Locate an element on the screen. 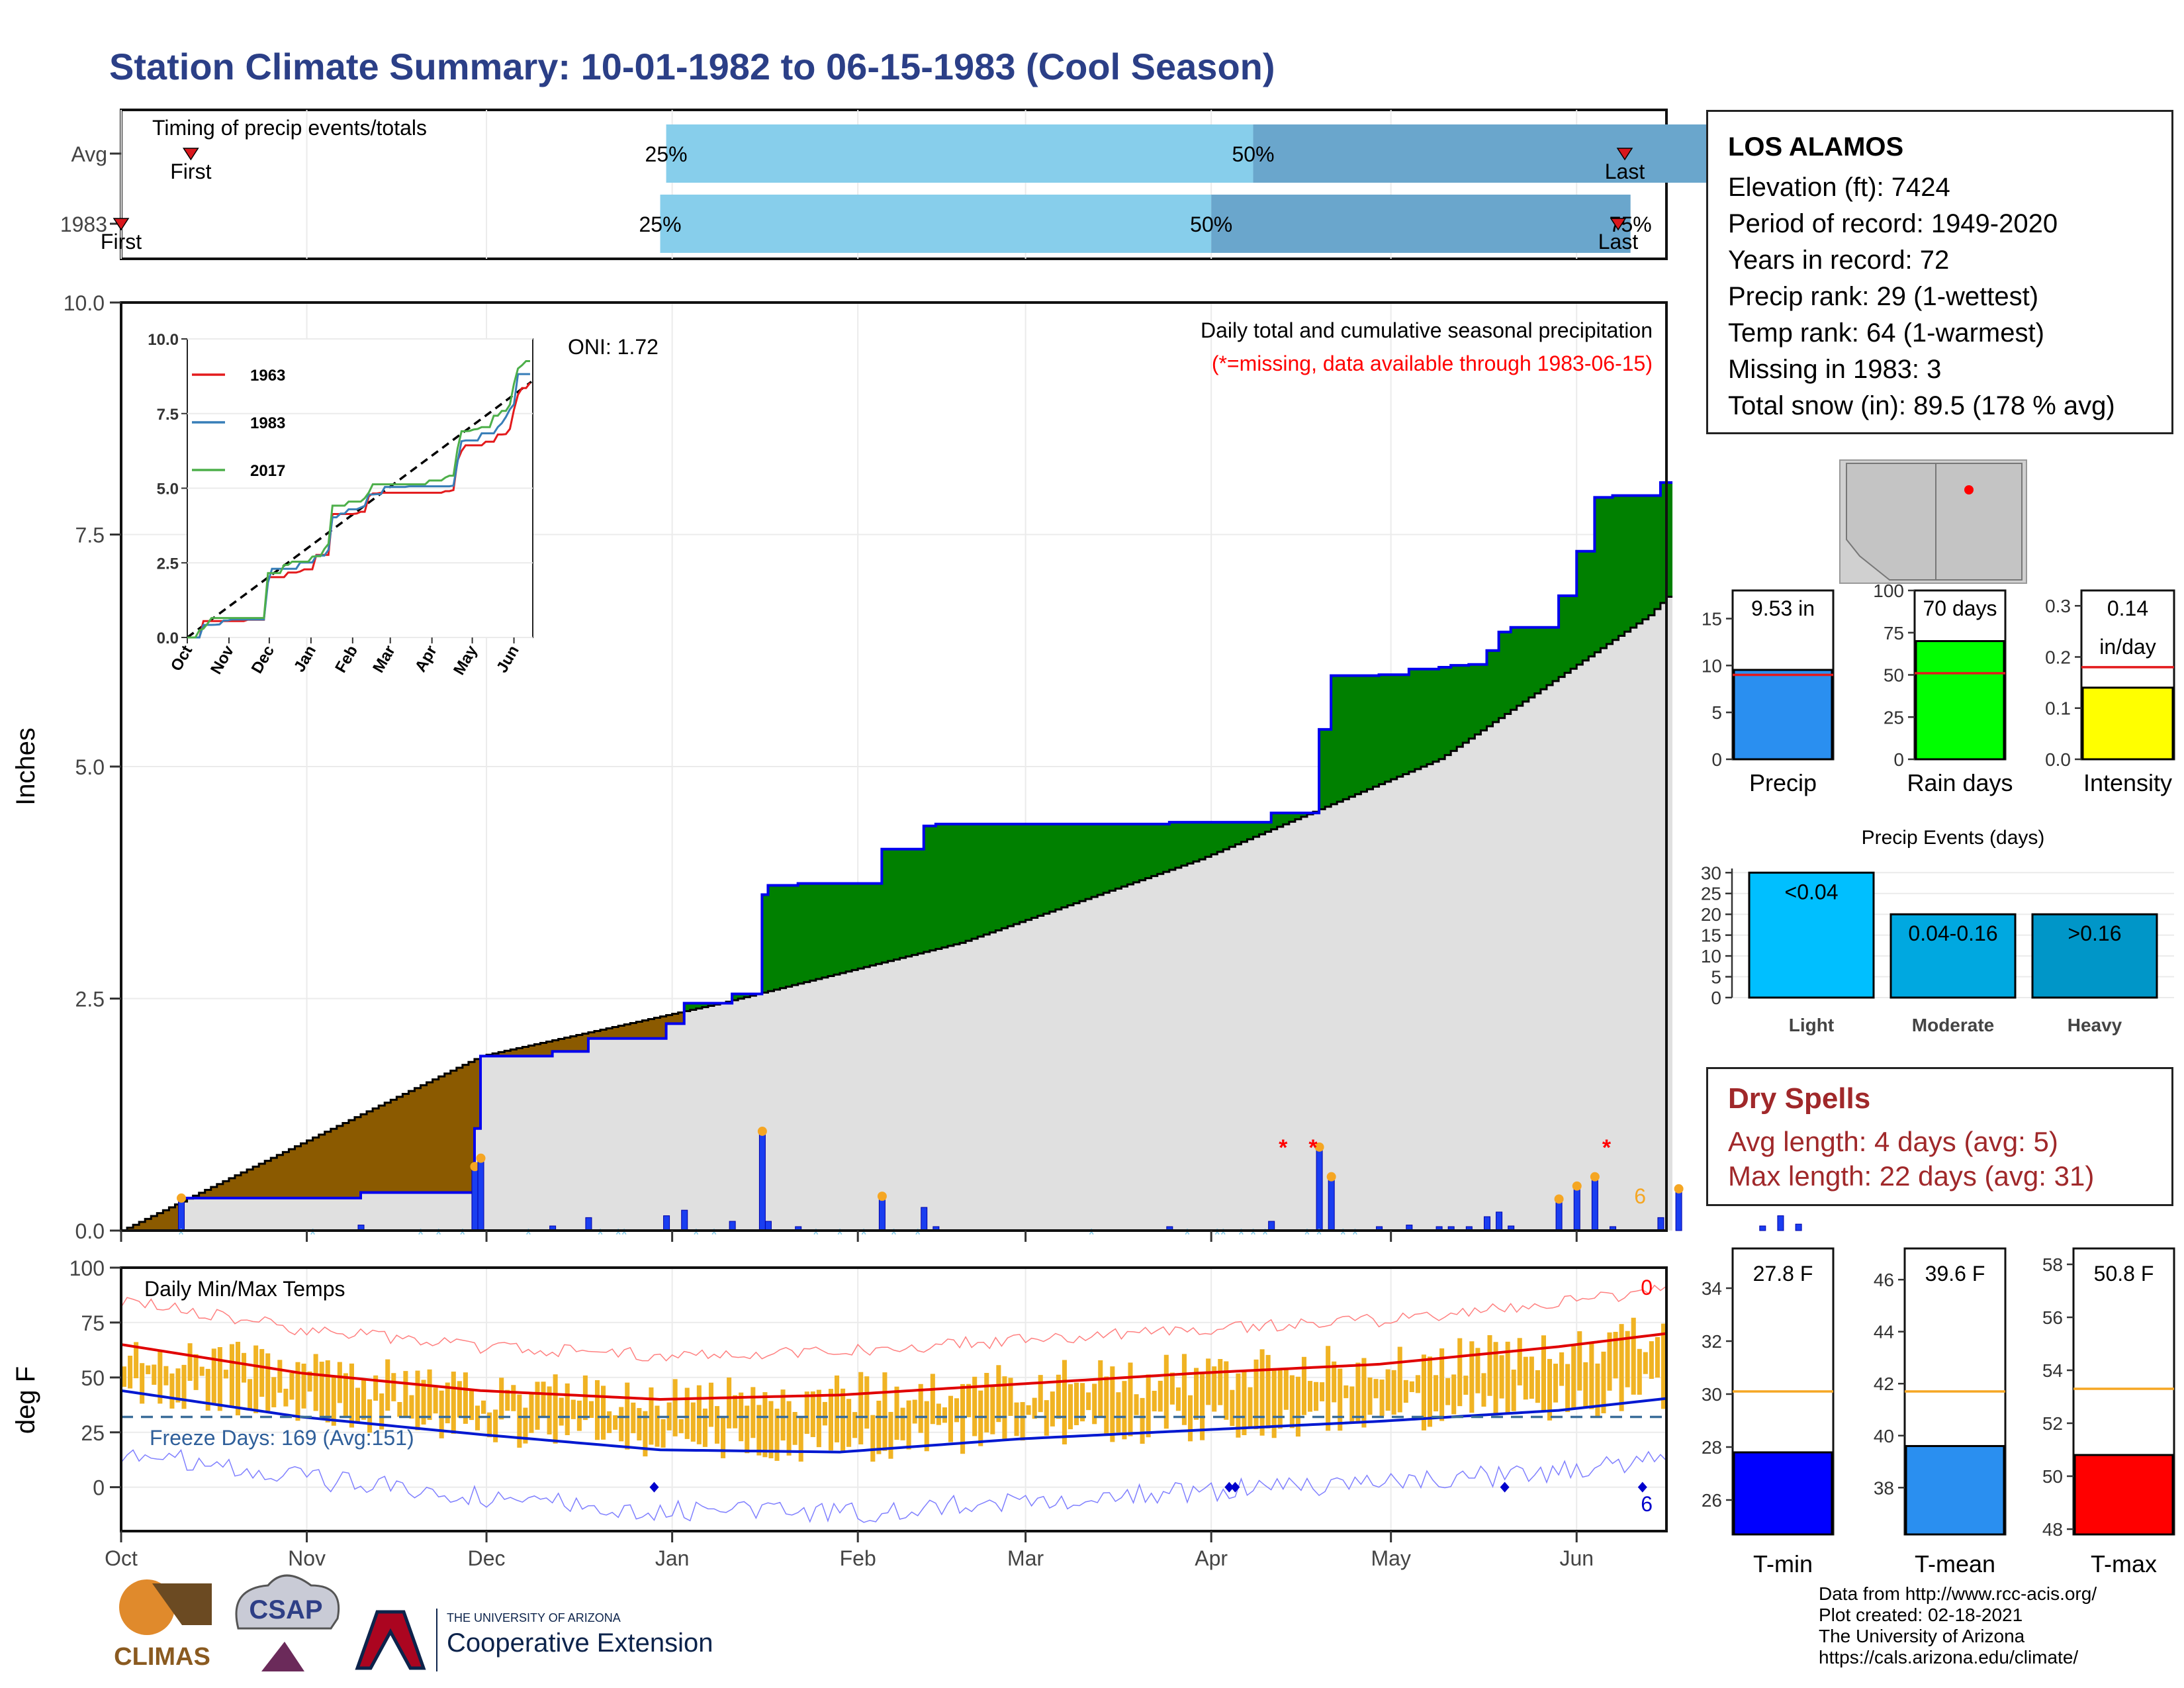 This screenshot has height=1688, width=2184. temp-summary-bar is located at coordinates (1783, 1493).